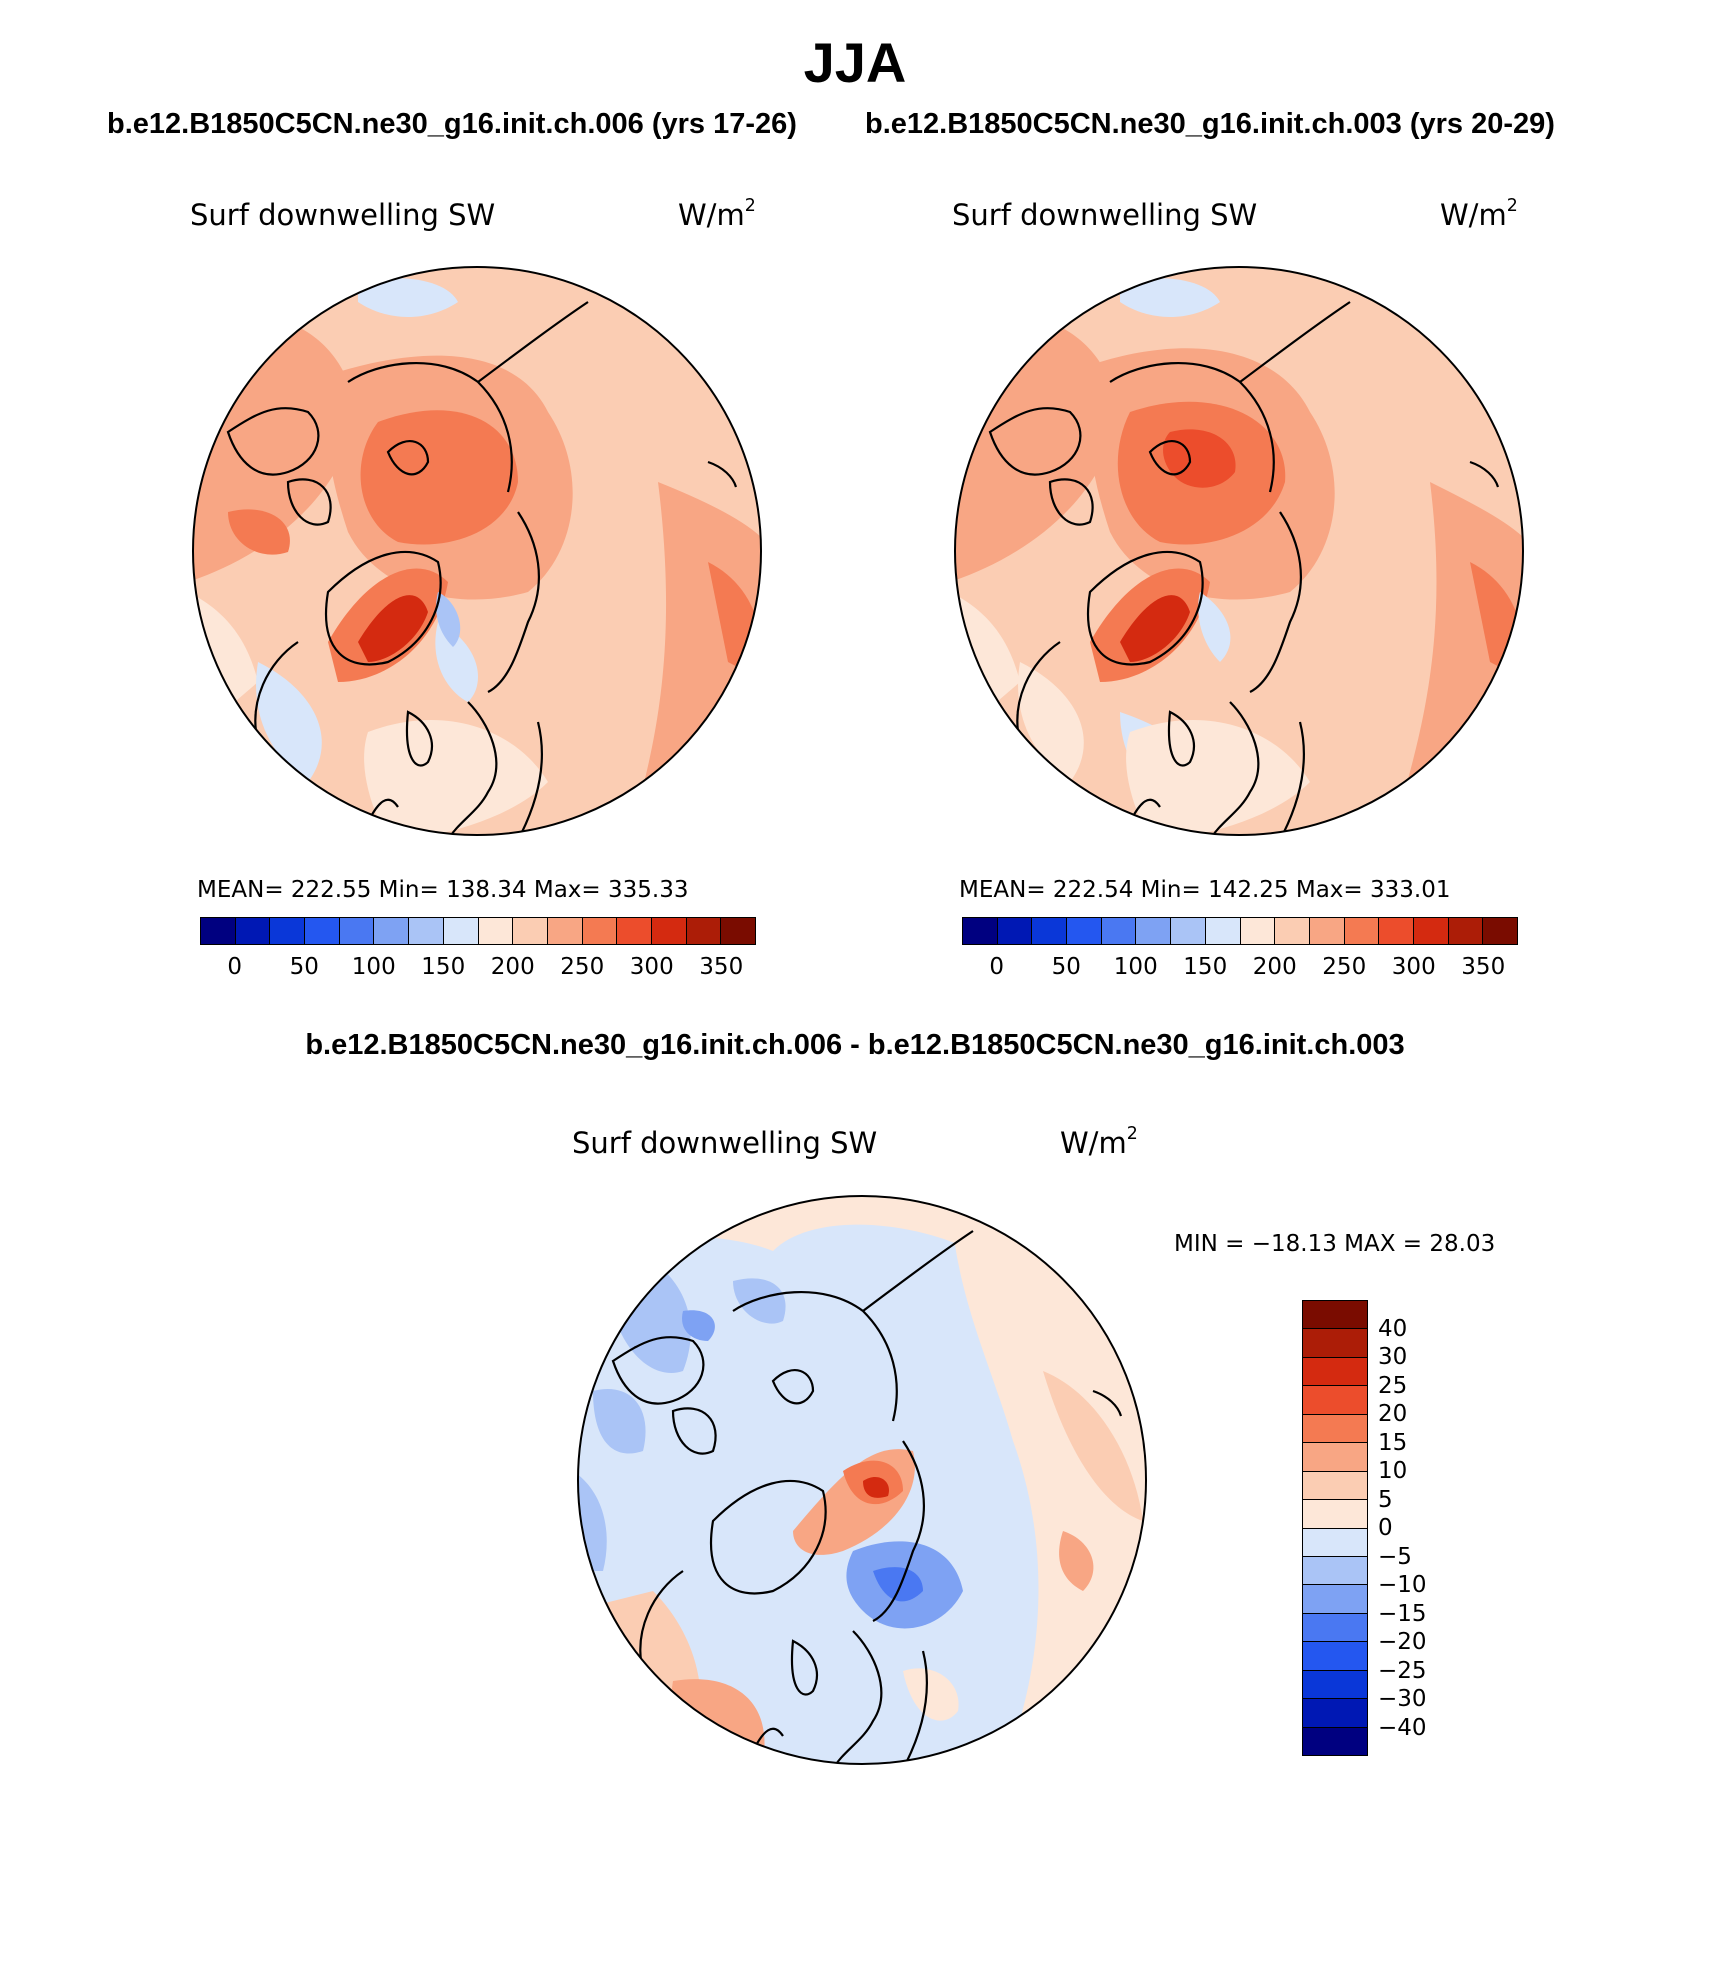 The width and height of the screenshot is (1710, 1972). What do you see at coordinates (721, 967) in the screenshot?
I see `left-colorbar-tick-label: 350` at bounding box center [721, 967].